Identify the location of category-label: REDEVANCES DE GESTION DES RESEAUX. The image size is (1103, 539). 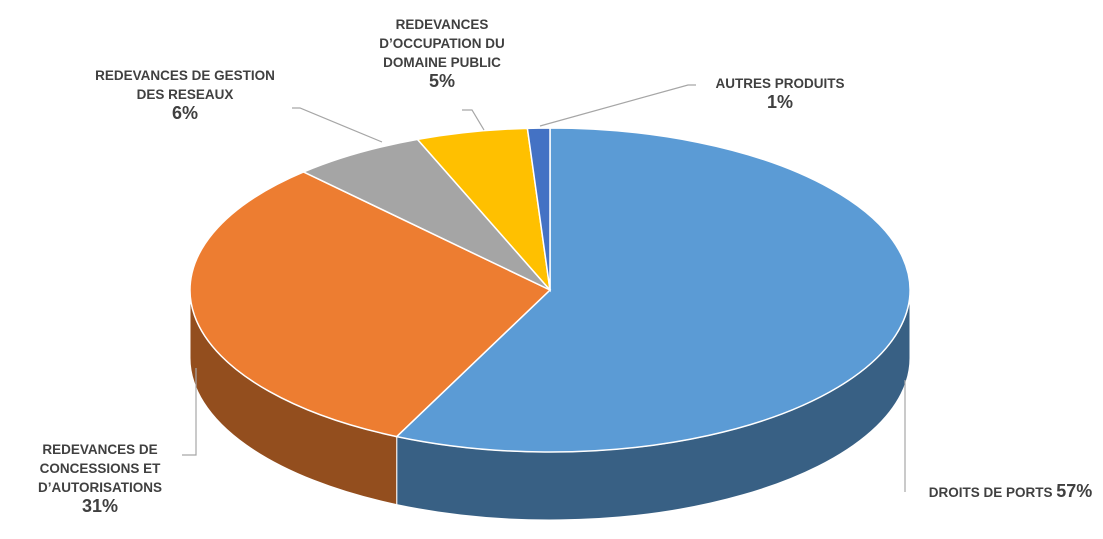
(185, 85).